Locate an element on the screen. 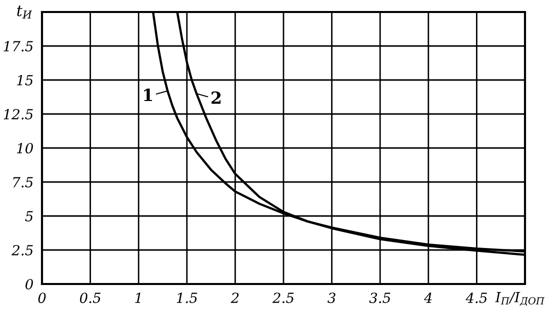 This screenshot has width=546, height=322. y-tick-label: 15 is located at coordinates (24, 80).